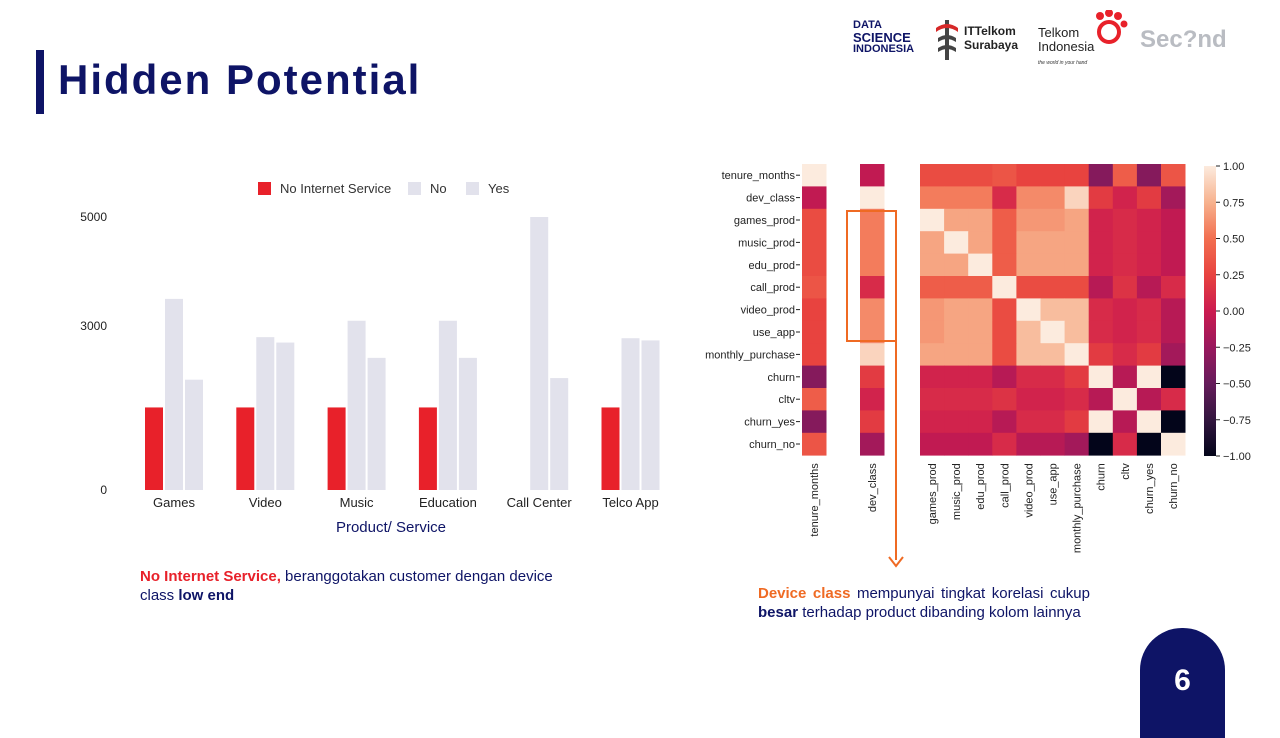 This screenshot has width=1280, height=738. I want to click on heatmap-column-label: call_prod, so click(1005, 485).